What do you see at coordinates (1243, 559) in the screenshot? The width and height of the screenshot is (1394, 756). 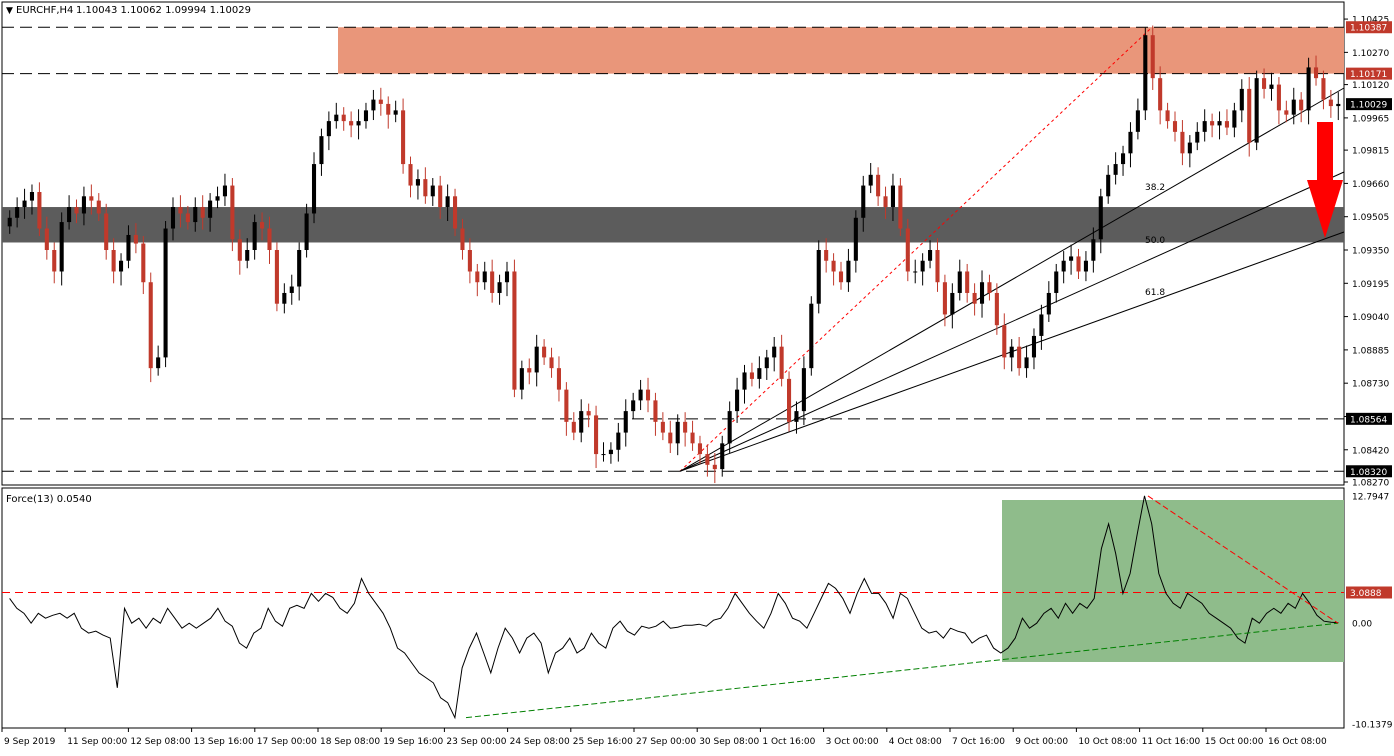 I see `force-down-trendline` at bounding box center [1243, 559].